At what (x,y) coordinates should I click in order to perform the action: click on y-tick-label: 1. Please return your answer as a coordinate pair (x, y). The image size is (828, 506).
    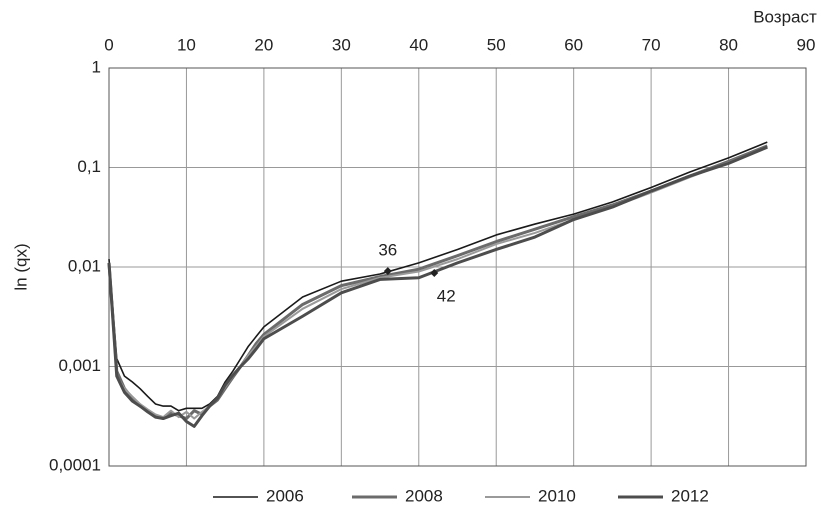
    Looking at the image, I should click on (96, 66).